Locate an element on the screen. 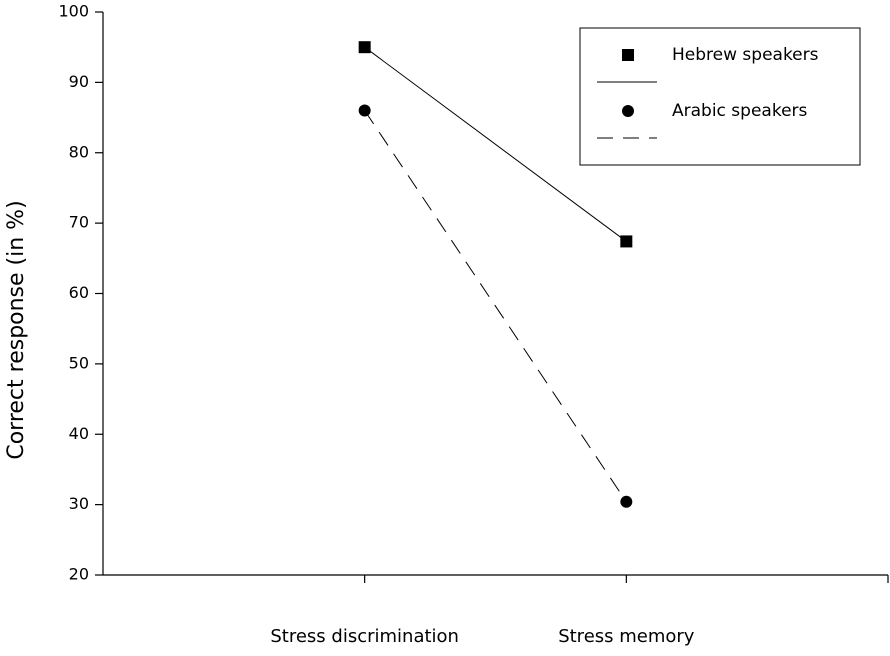  y-tick-label: 20 is located at coordinates (79, 574).